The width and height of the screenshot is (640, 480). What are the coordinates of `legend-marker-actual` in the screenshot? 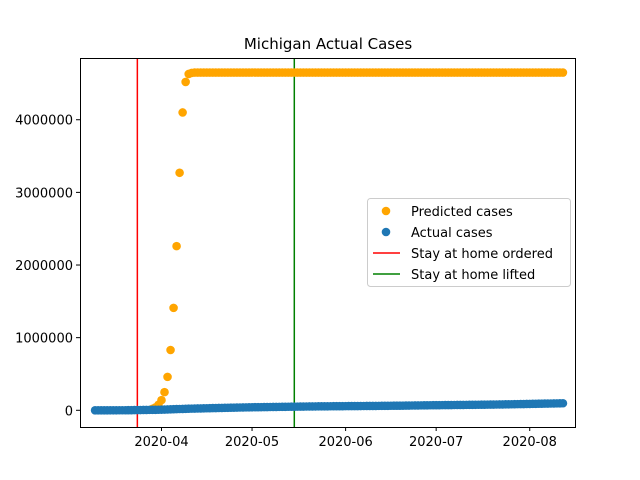 It's located at (386, 232).